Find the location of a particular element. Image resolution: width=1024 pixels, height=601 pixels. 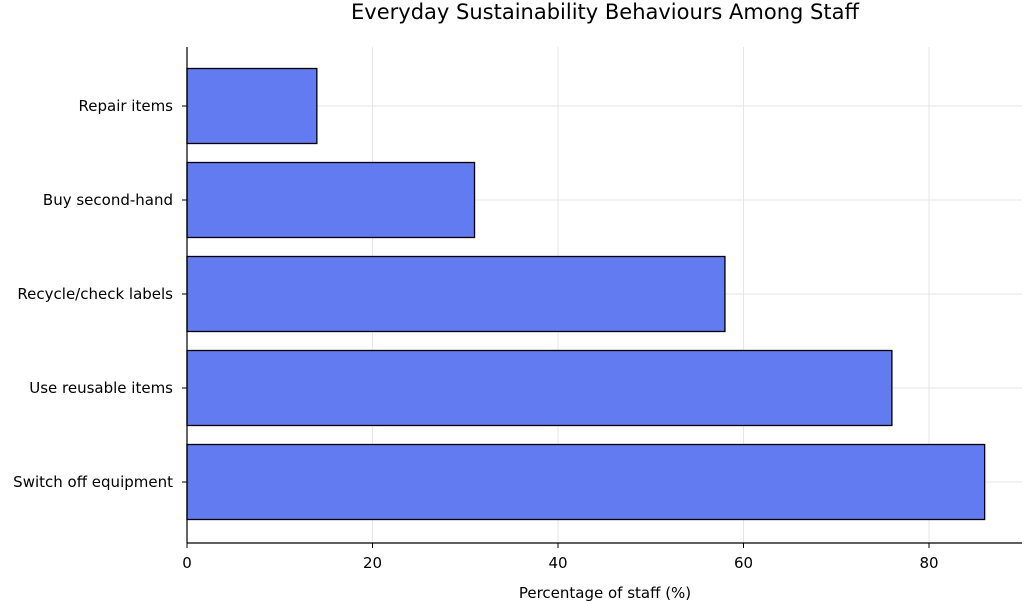

y-tick-label: Recycle/check labels is located at coordinates (95, 294).